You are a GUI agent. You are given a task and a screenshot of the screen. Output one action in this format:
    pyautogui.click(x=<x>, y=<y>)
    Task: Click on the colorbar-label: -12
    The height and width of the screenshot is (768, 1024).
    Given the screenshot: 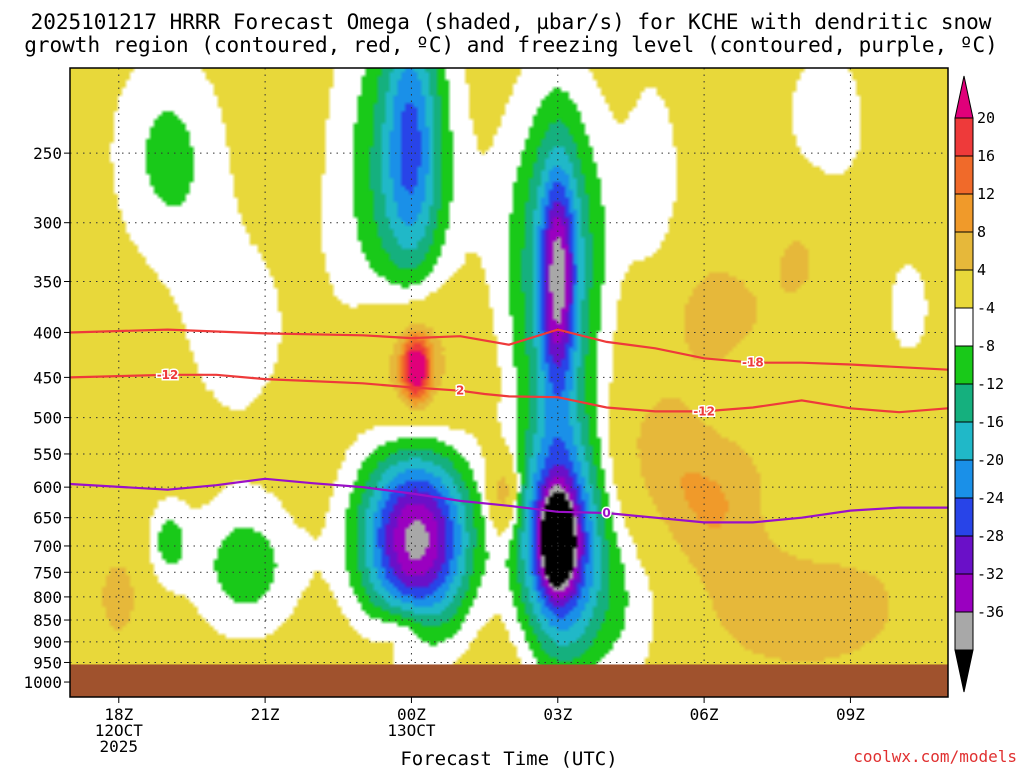 What is the action you would take?
    pyautogui.click(x=990, y=384)
    